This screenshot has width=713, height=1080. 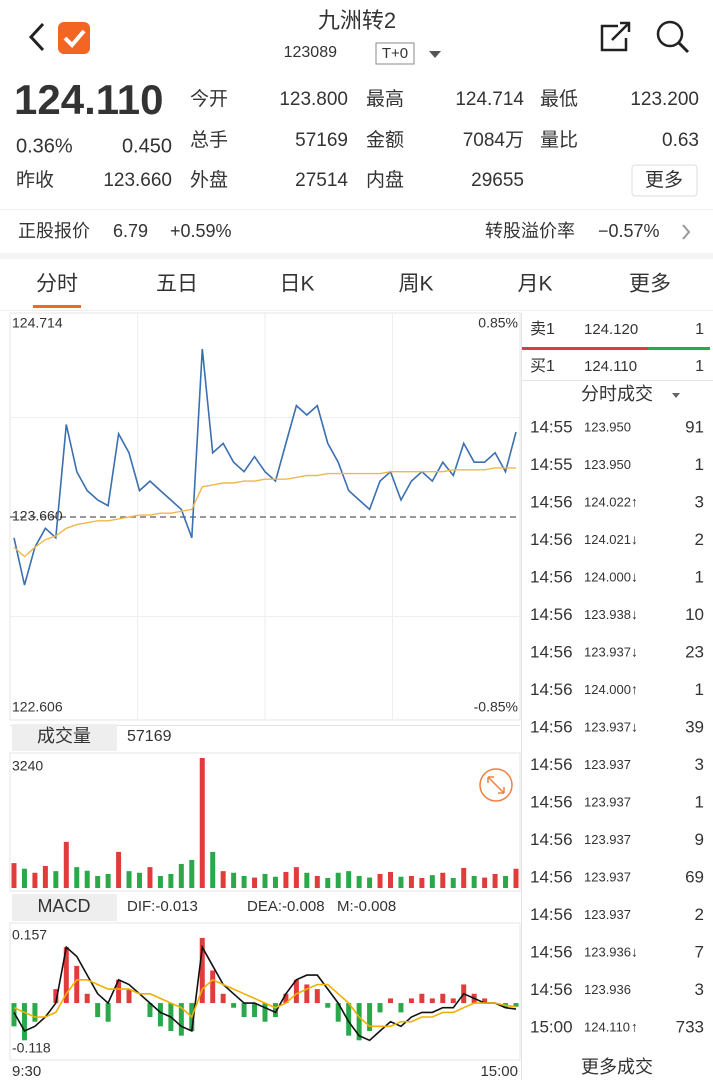 I want to click on trade-vol: 1, so click(x=699, y=576).